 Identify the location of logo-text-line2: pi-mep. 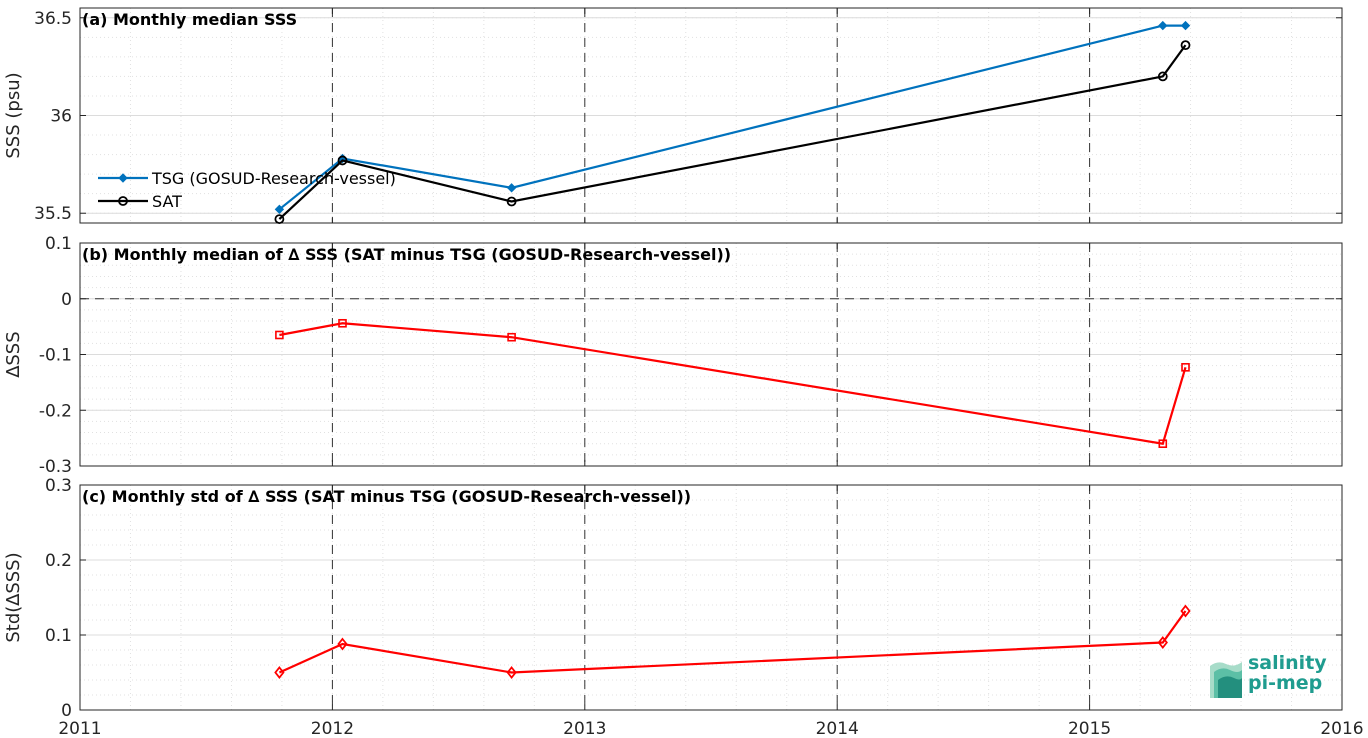
(1285, 683).